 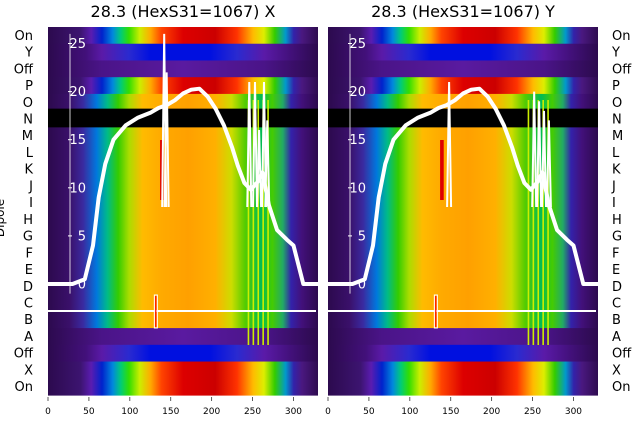 I want to click on chart-title: 28.3 (HexS31=1067) Y, so click(x=463, y=11).